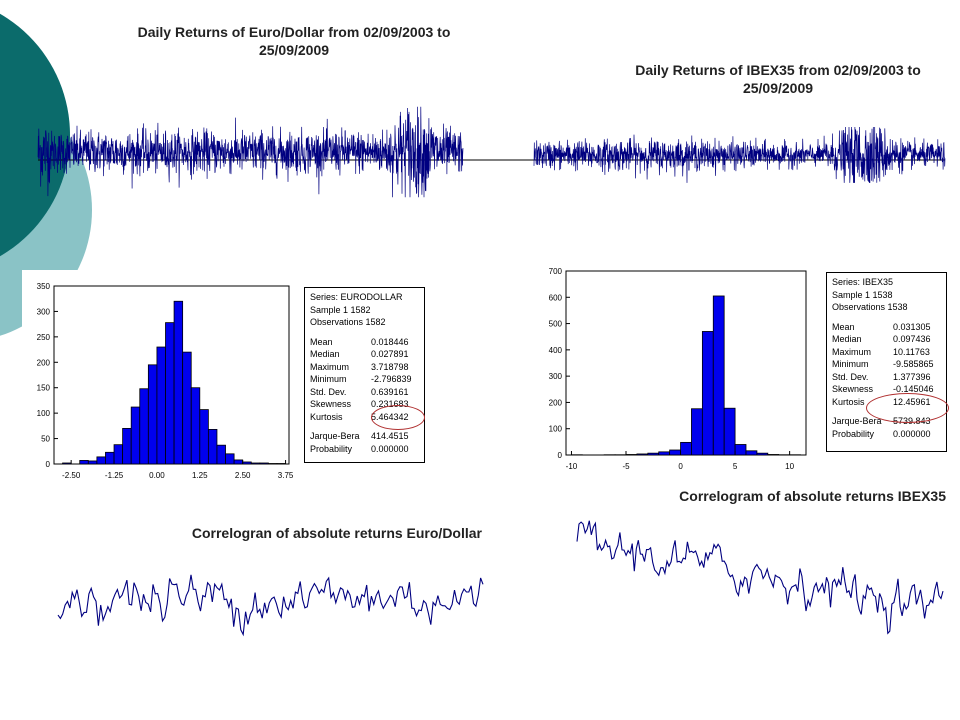  Describe the element at coordinates (390, 354) in the screenshot. I see `stat-value: 0.027891` at that location.